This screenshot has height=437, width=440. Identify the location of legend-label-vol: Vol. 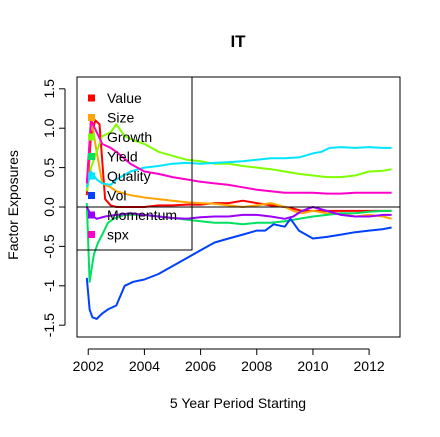
(116, 196).